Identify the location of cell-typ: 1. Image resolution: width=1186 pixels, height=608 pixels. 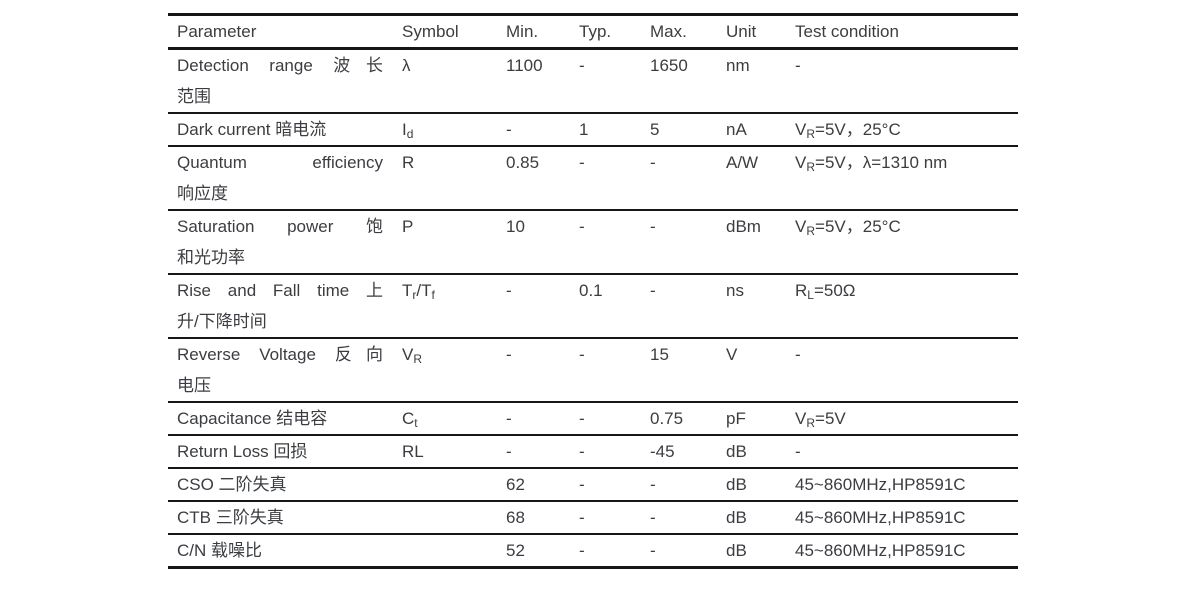
(584, 129).